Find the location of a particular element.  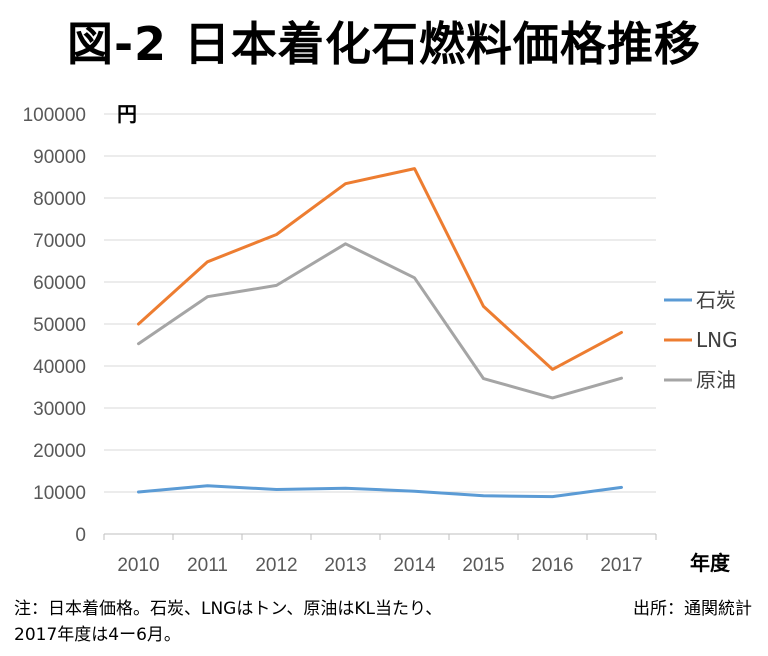

footnote-line-2: 2017年度は4ー6月。 is located at coordinates (97, 635).